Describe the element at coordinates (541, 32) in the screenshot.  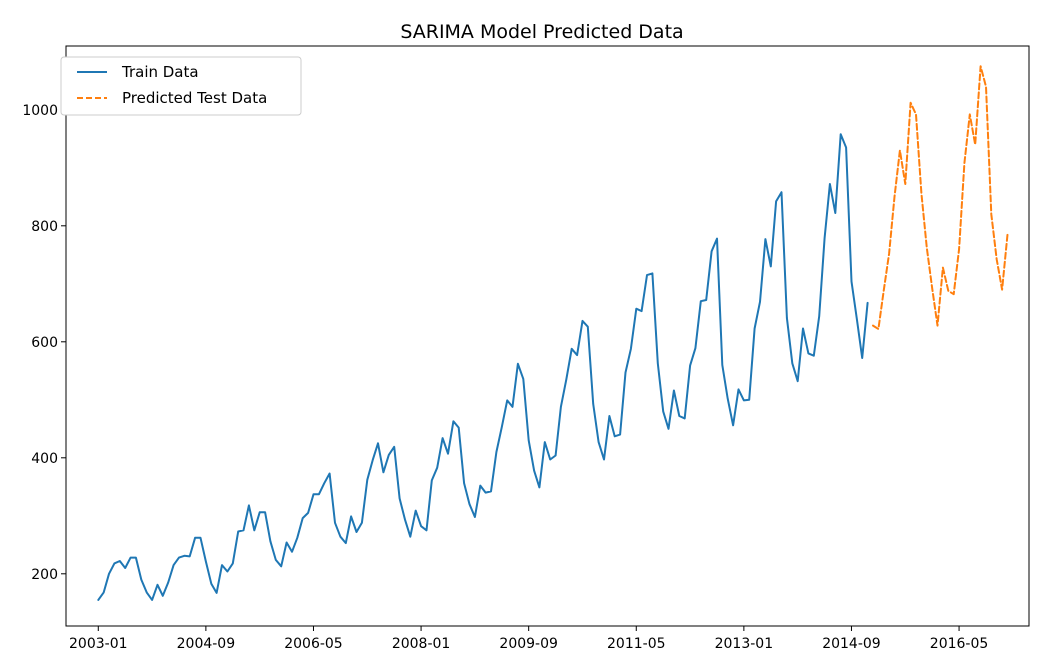
I see `chart-title: SARIMA Model Predicted Data` at that location.